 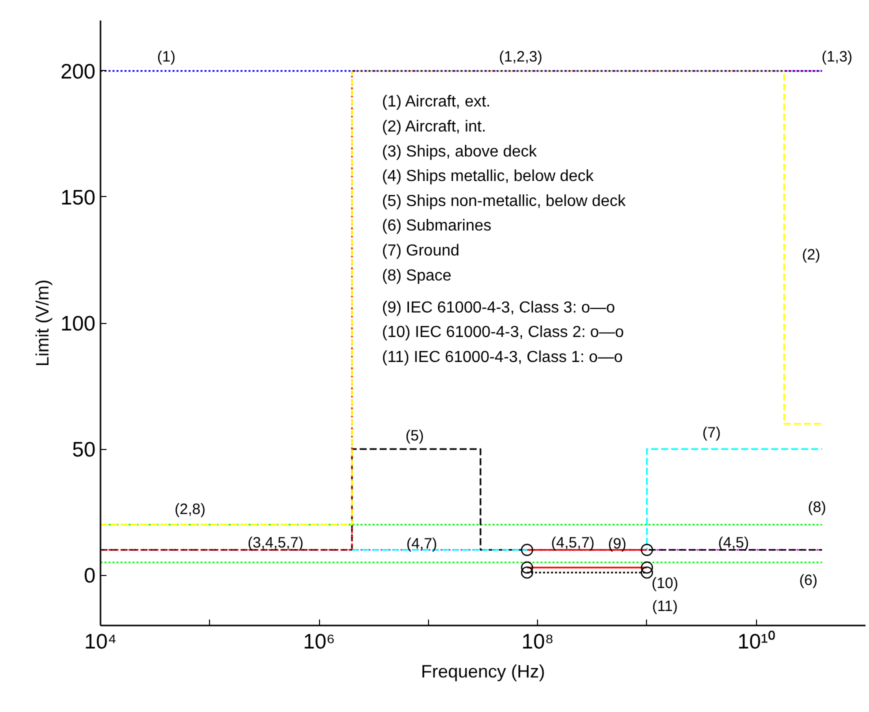 I want to click on annotation: (4,7), so click(x=422, y=543).